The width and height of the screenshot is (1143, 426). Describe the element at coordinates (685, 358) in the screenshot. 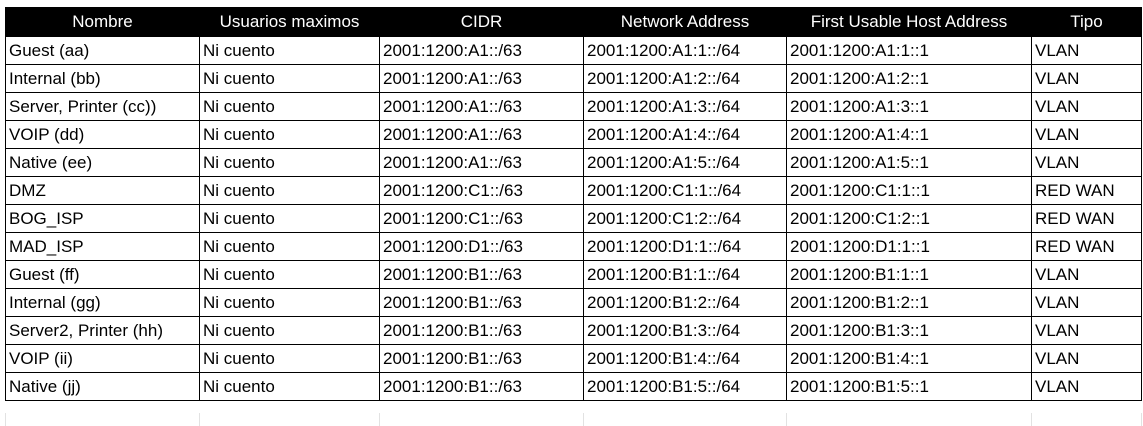

I see `cell-network-address: 2001:1200:B1:4::/64` at that location.